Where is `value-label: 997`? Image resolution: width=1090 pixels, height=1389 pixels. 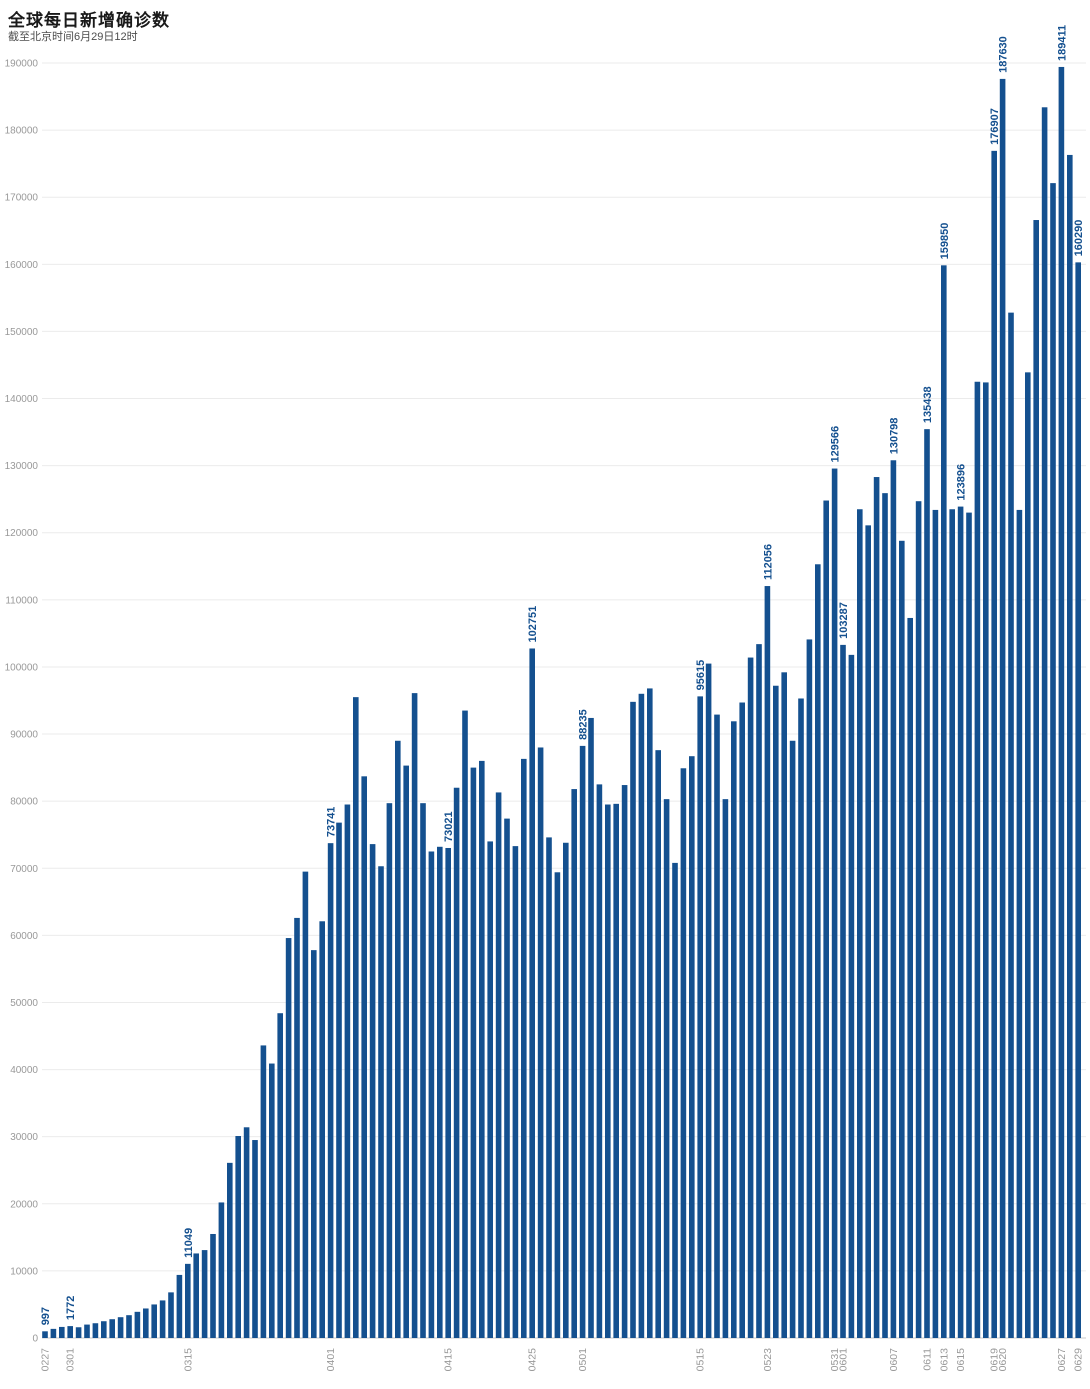 value-label: 997 is located at coordinates (46, 1316).